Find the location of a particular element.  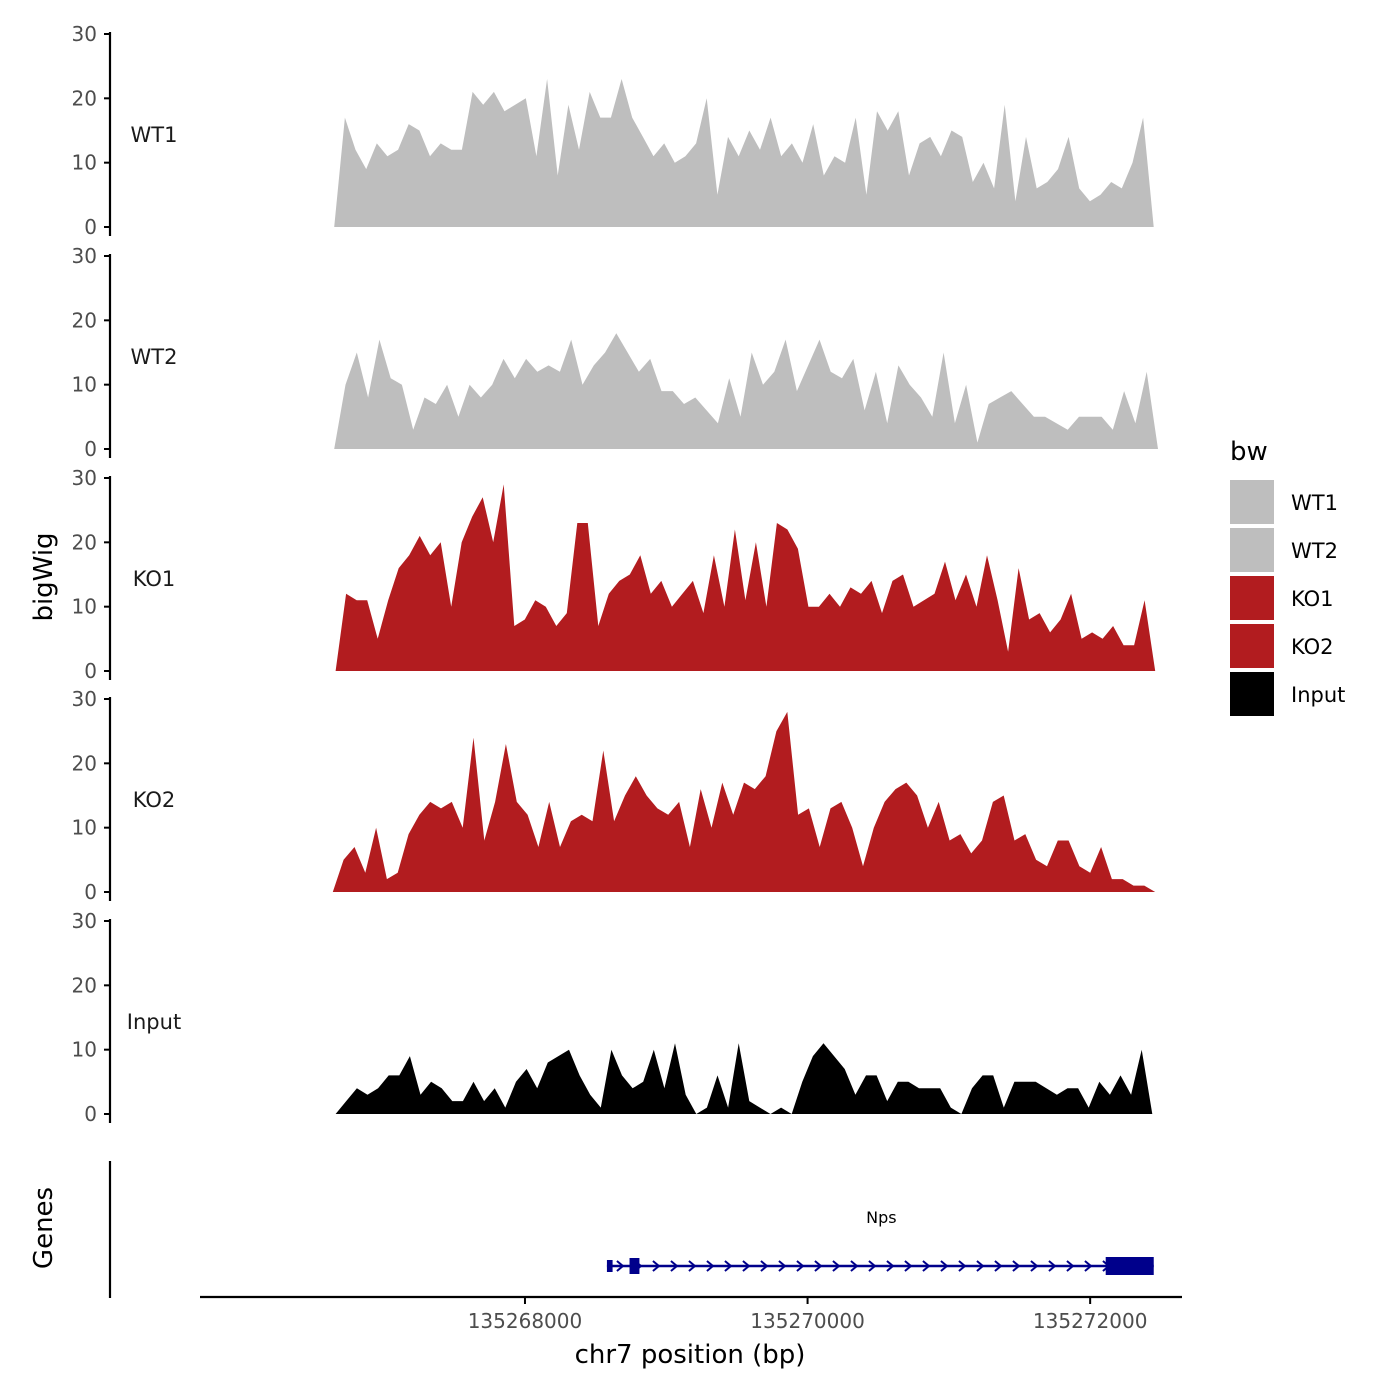

coverage-area-ko1 is located at coordinates (745, 577).